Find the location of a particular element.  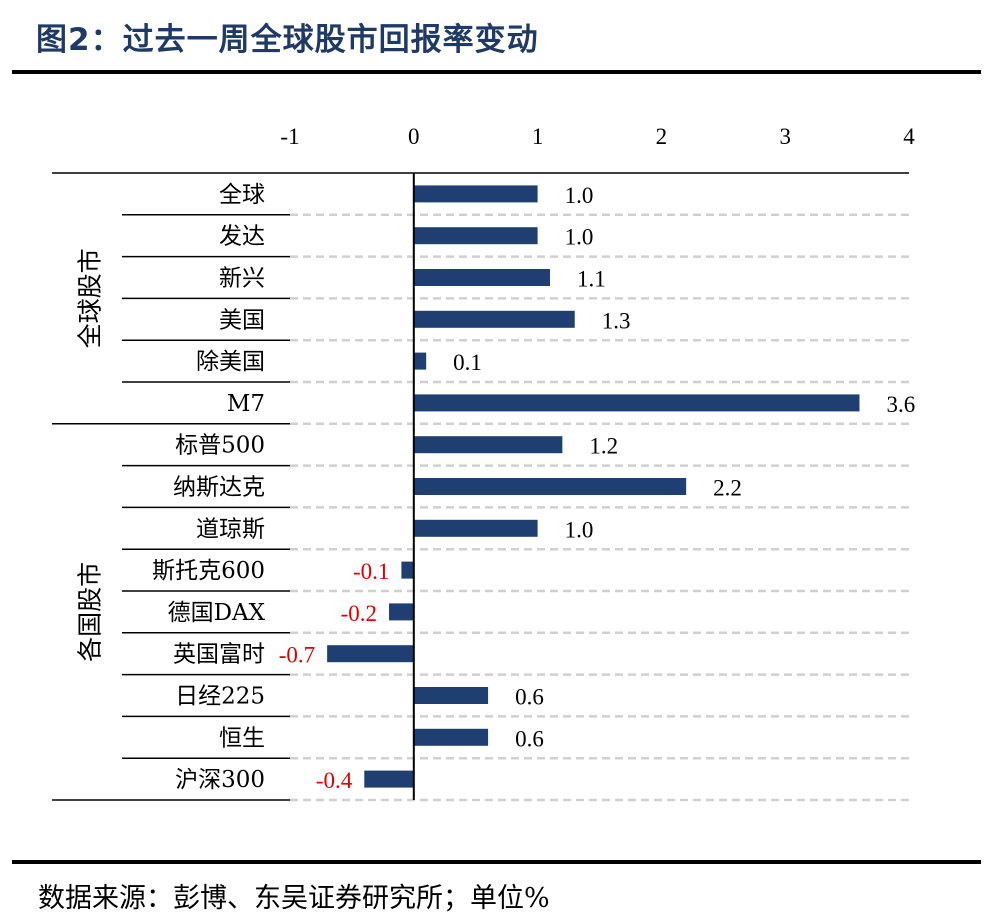

x-tick-label: 4 is located at coordinates (909, 136).